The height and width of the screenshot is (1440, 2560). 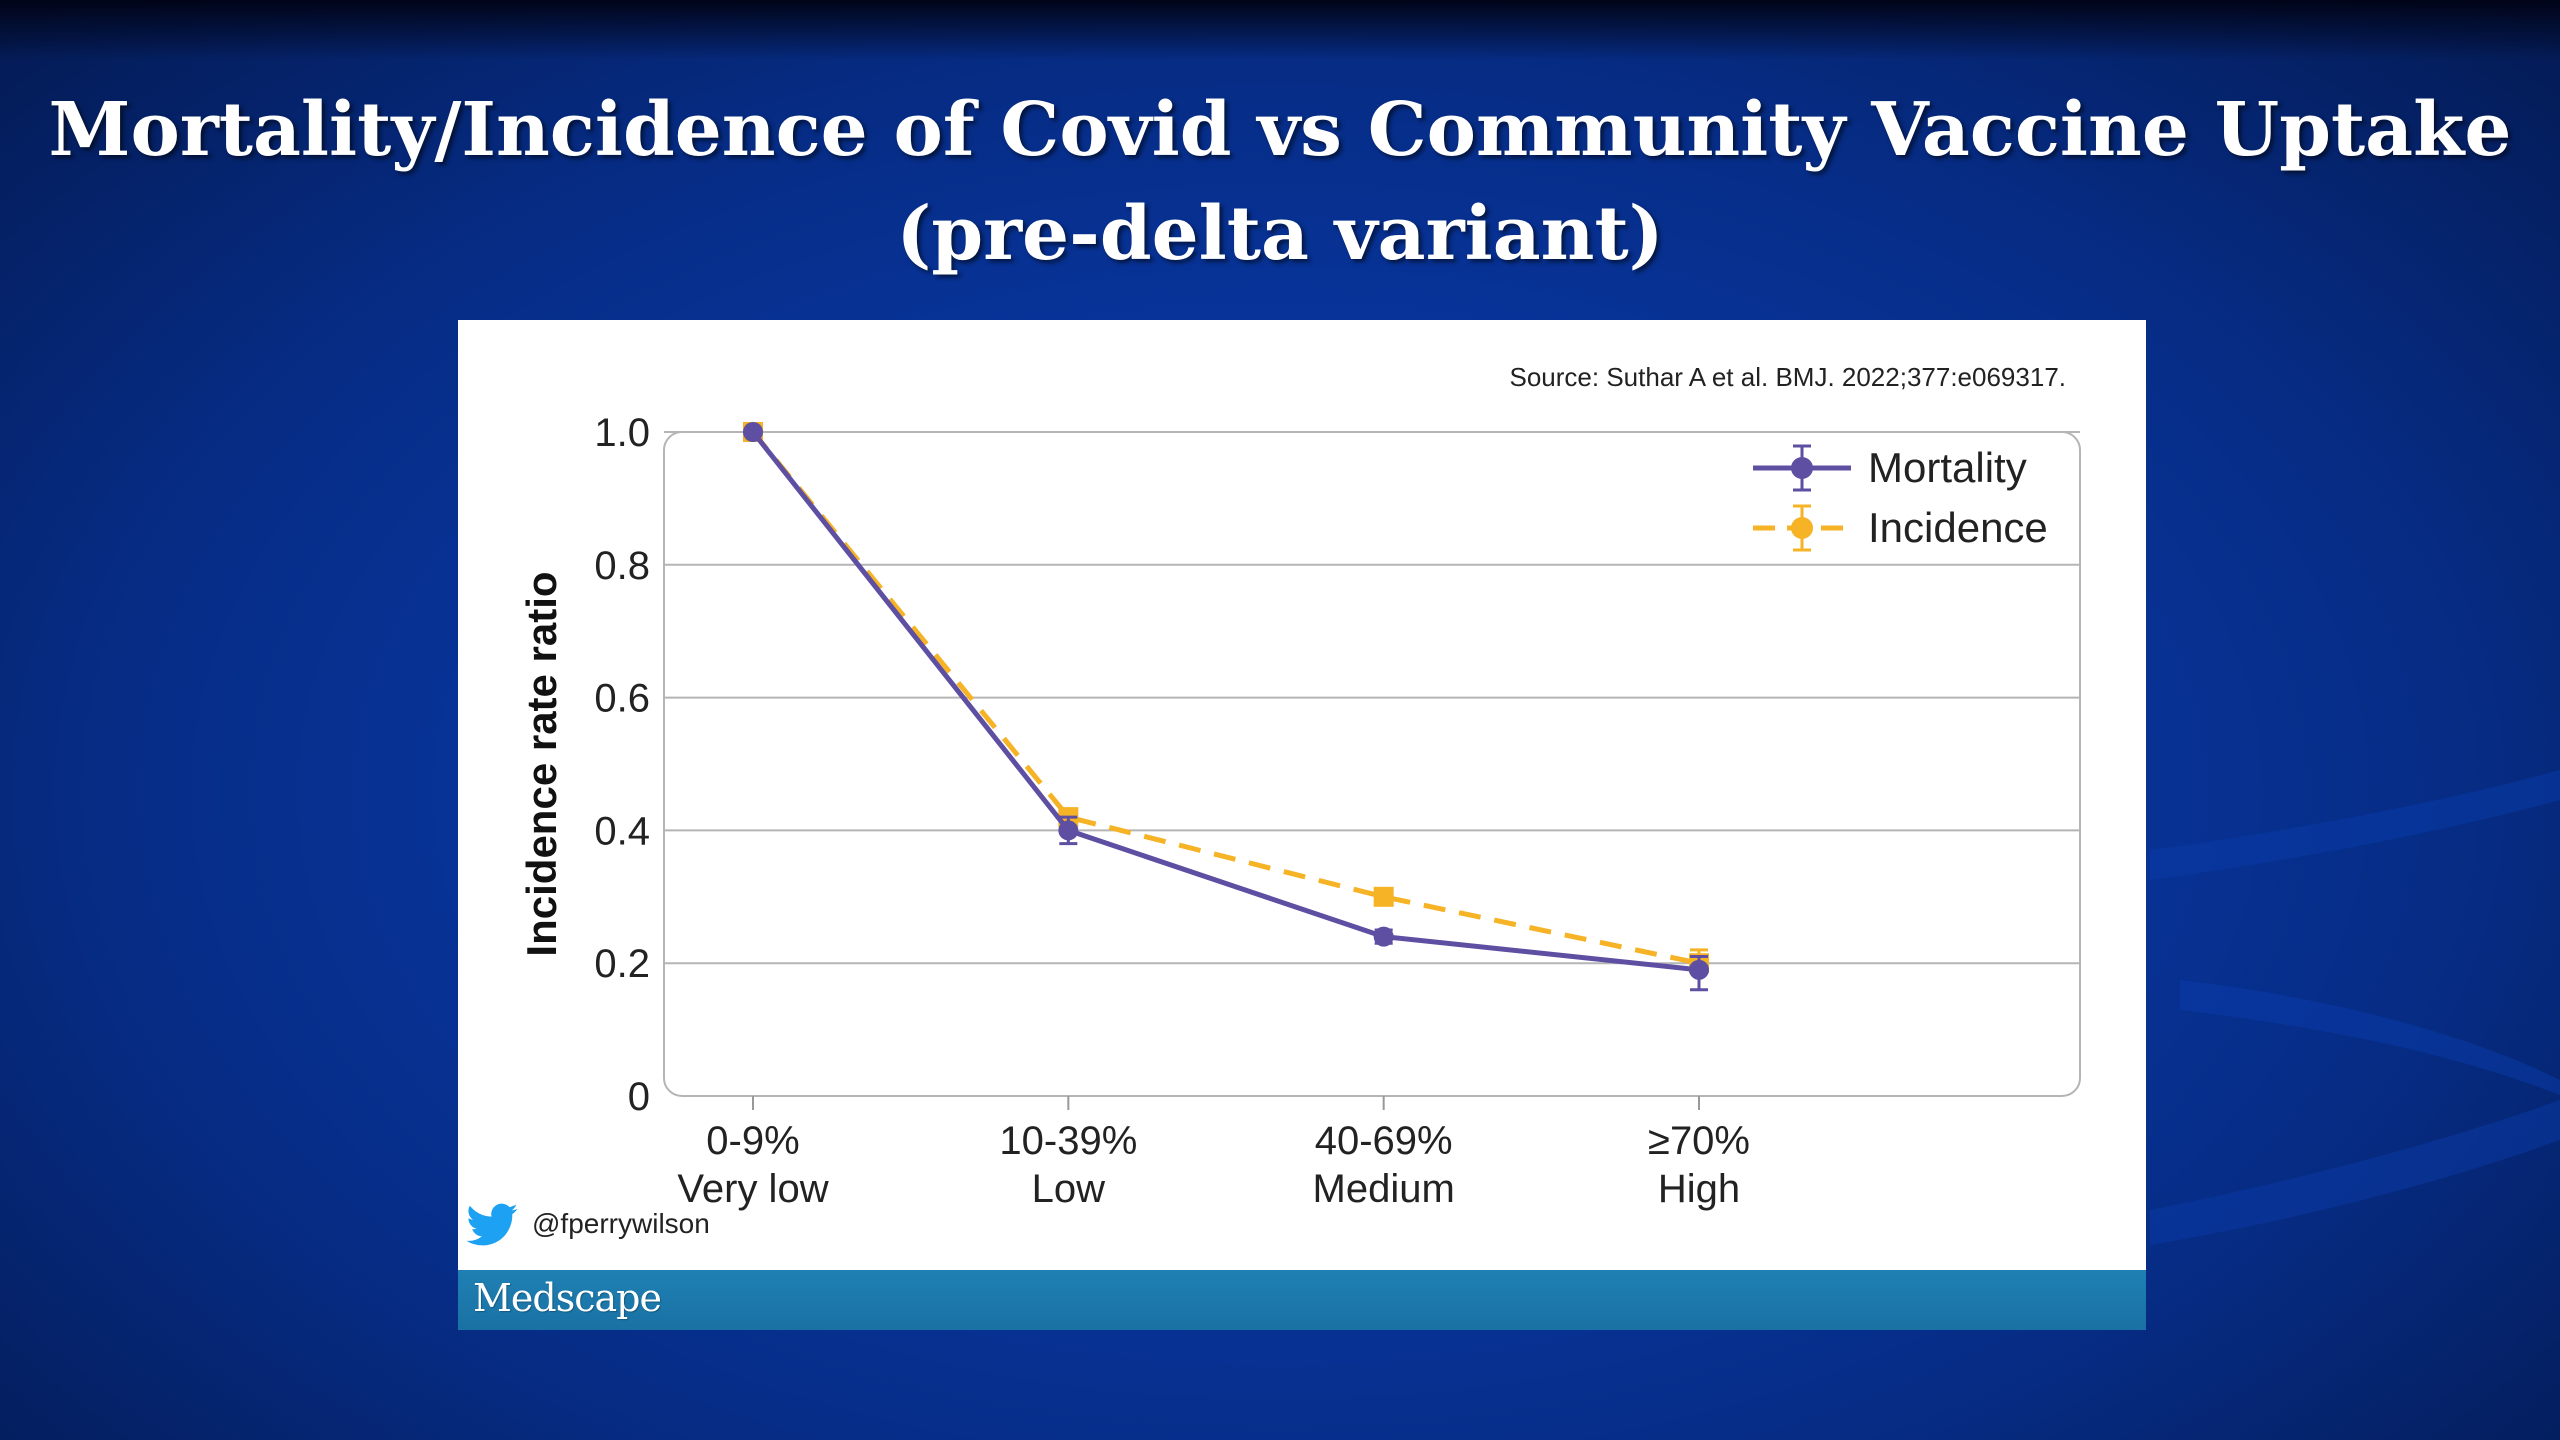 What do you see at coordinates (622, 964) in the screenshot?
I see `y-tick-label: 0.2` at bounding box center [622, 964].